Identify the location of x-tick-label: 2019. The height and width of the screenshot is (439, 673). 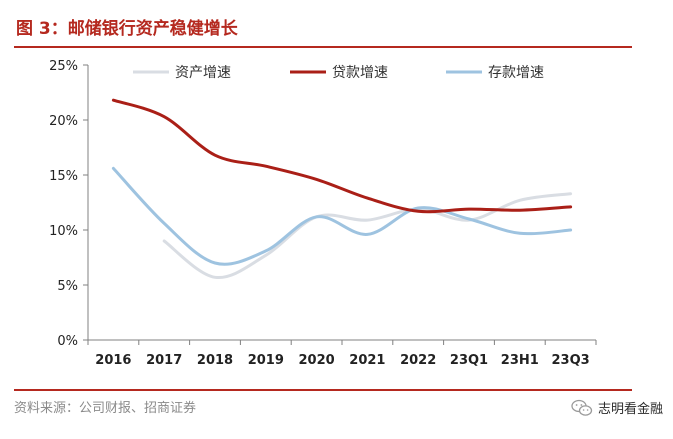
(266, 360).